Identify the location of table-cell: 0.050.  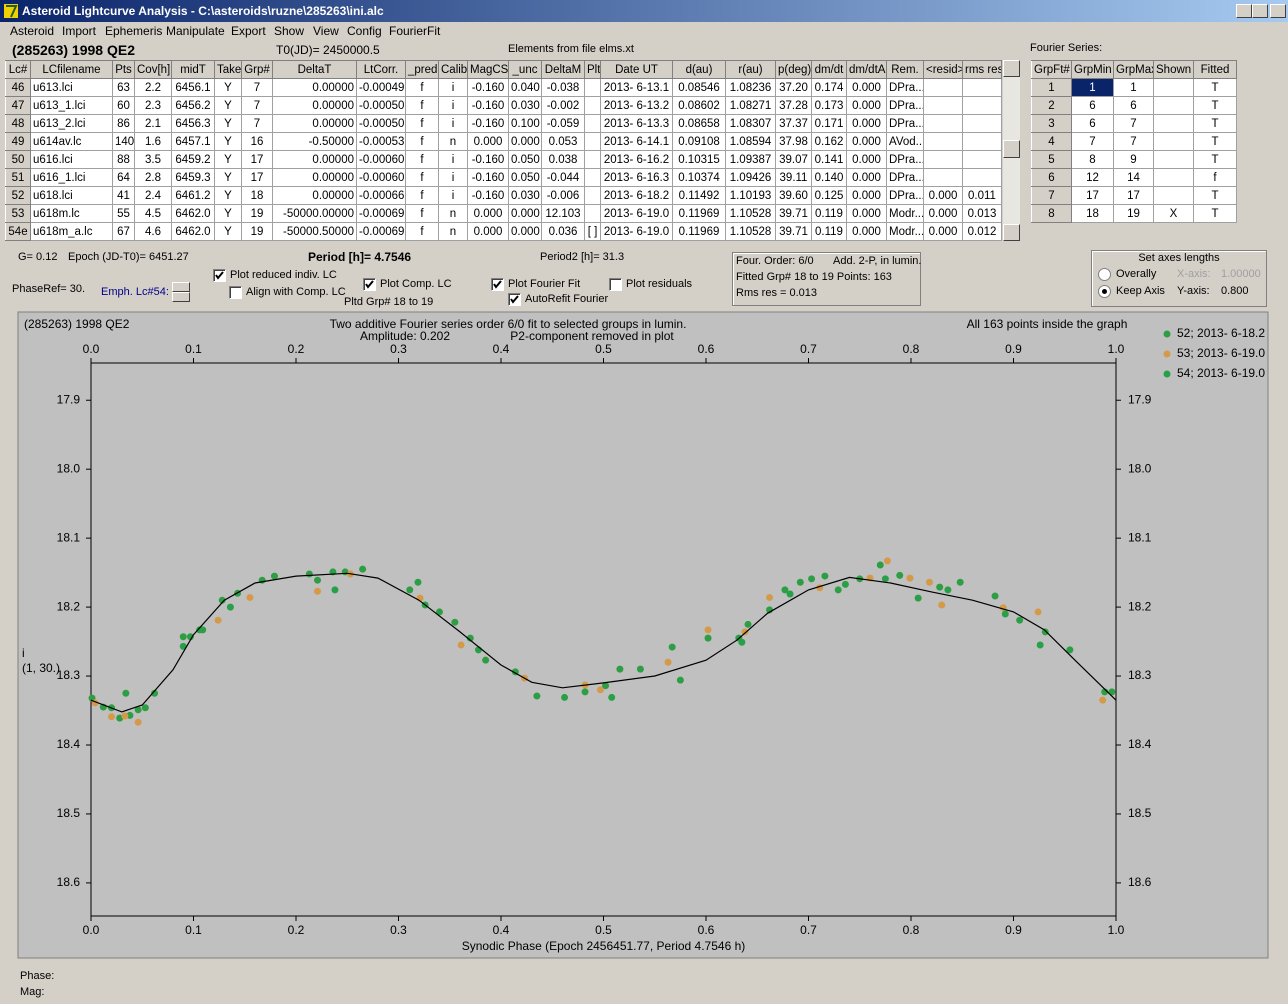
(525, 159).